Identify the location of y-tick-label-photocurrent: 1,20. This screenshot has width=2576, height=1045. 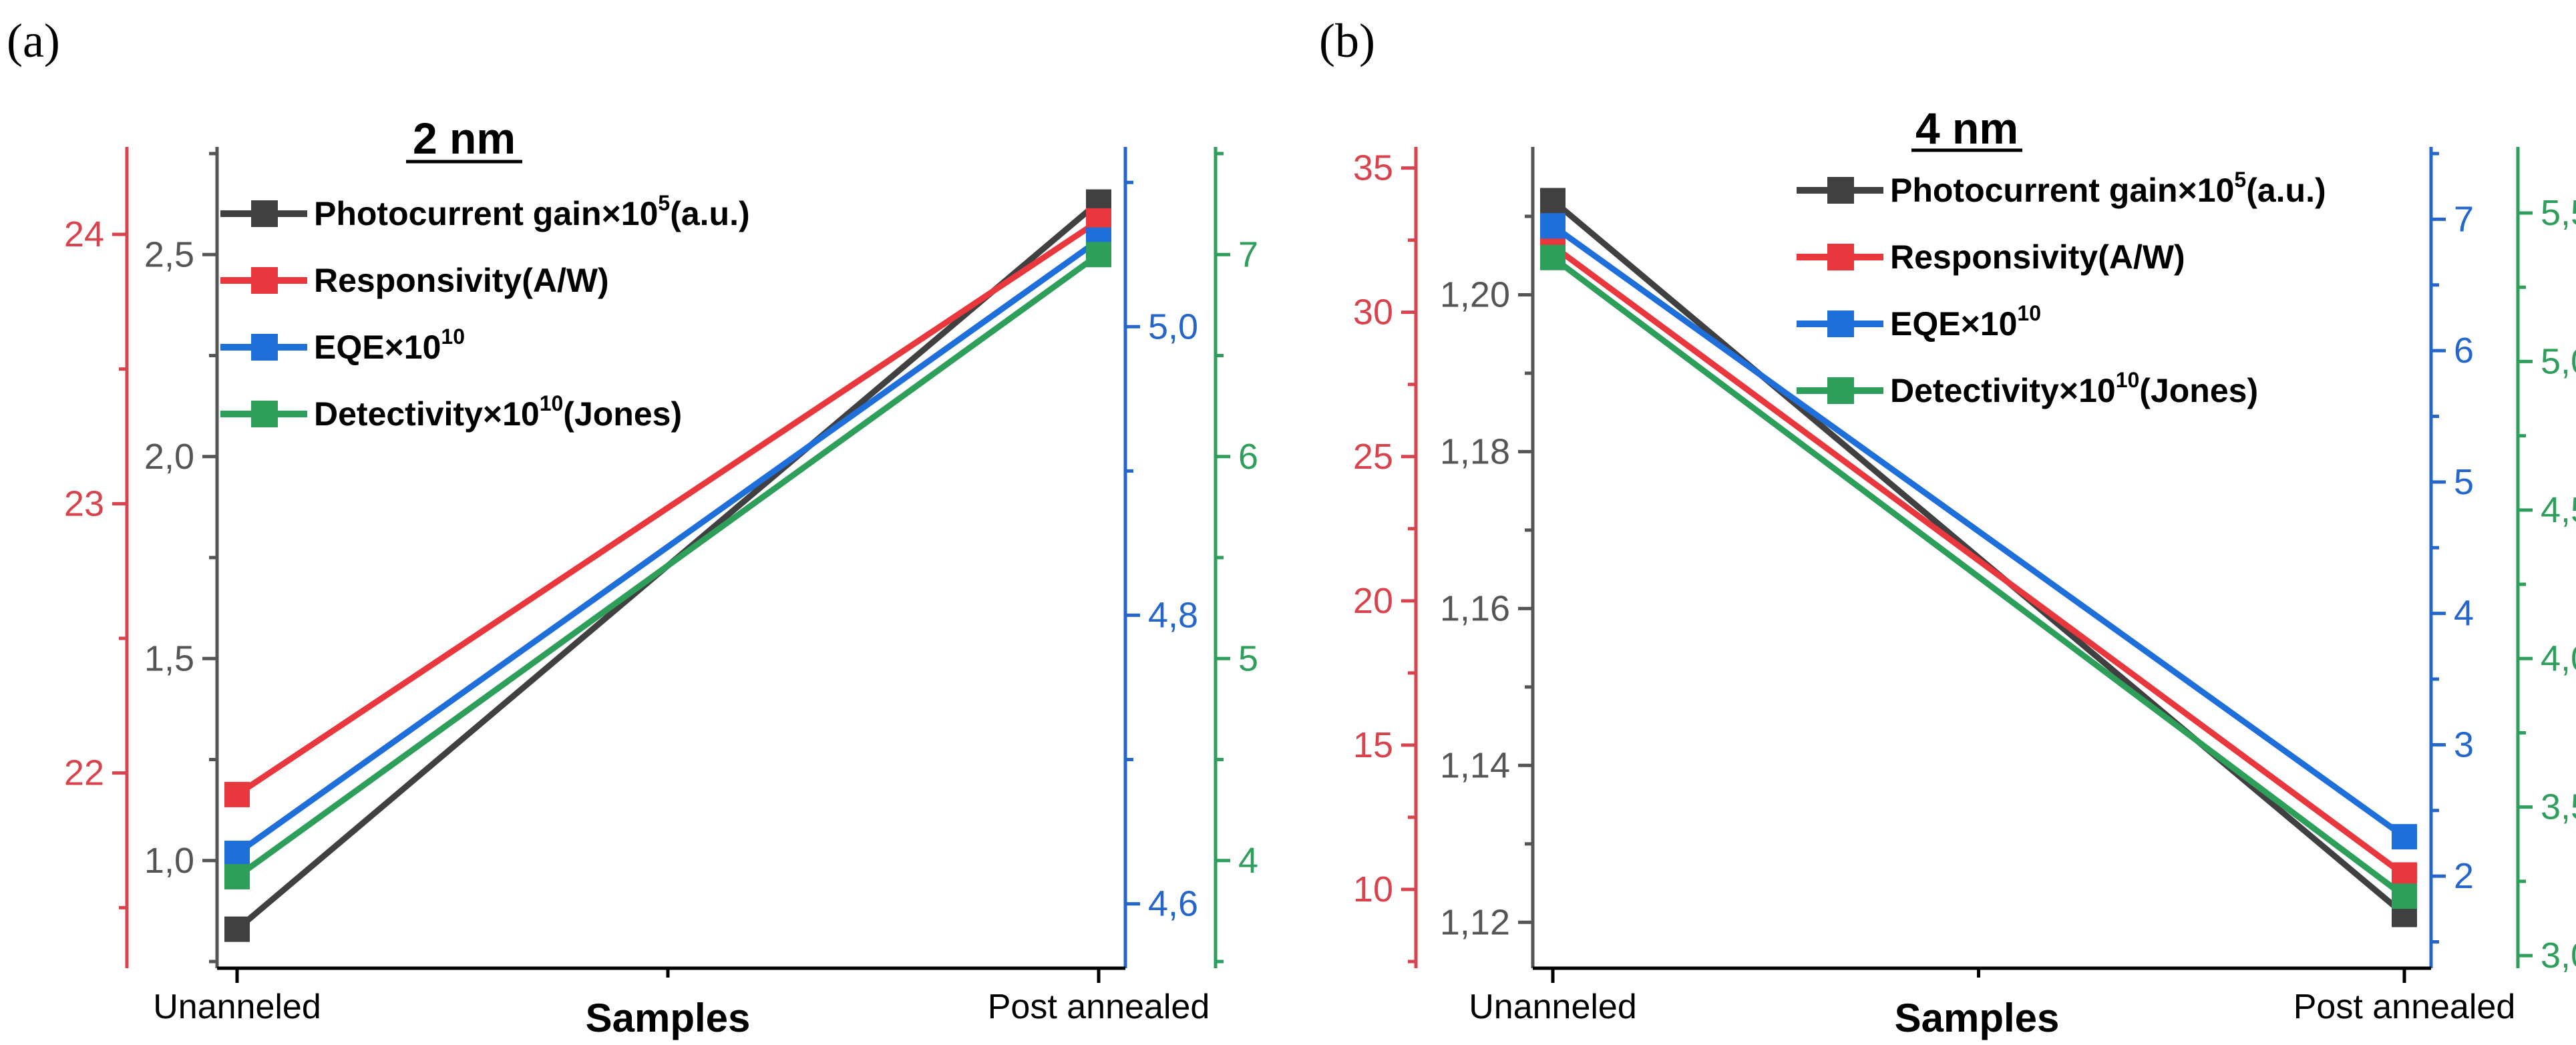
(1475, 294).